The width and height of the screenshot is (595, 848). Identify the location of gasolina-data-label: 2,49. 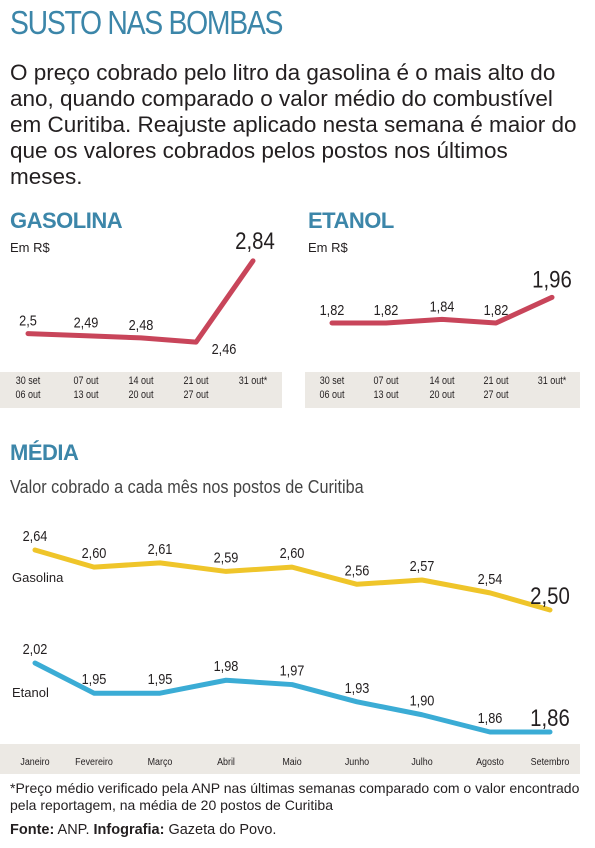
(86, 322).